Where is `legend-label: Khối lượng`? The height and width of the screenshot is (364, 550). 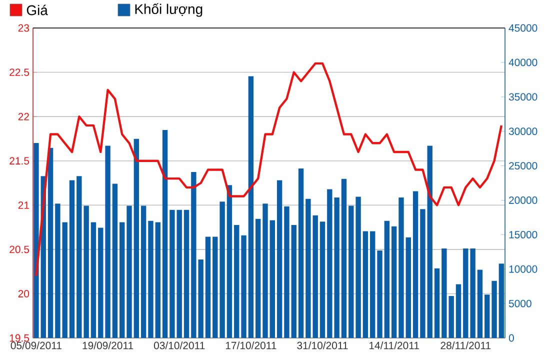
legend-label: Khối lượng is located at coordinates (168, 10).